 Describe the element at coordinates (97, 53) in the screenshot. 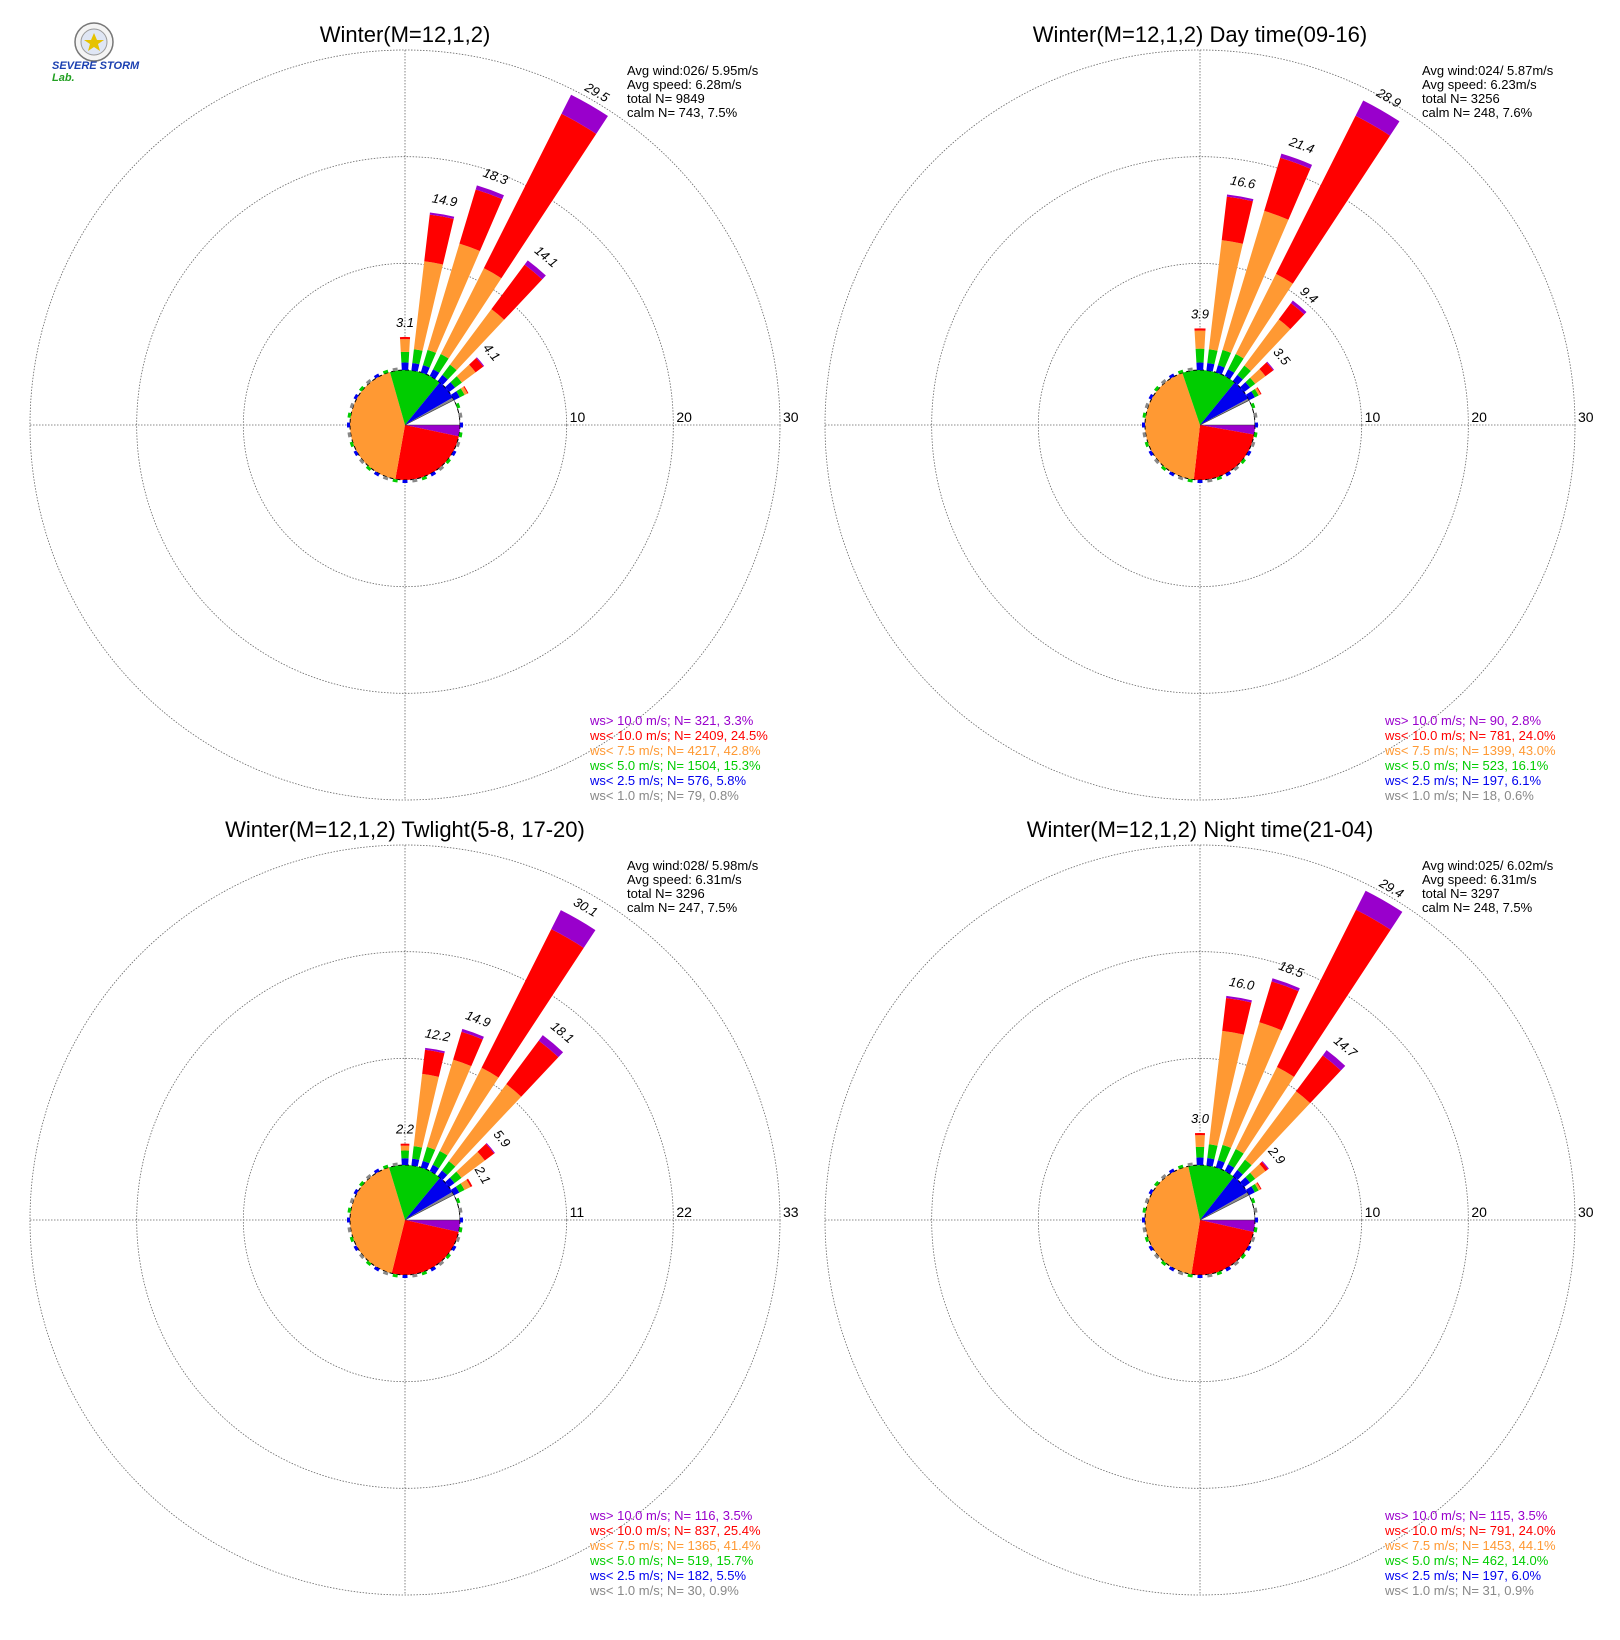

I see `severe-storm-lab-logo: SEVERE STORM Lab.` at that location.